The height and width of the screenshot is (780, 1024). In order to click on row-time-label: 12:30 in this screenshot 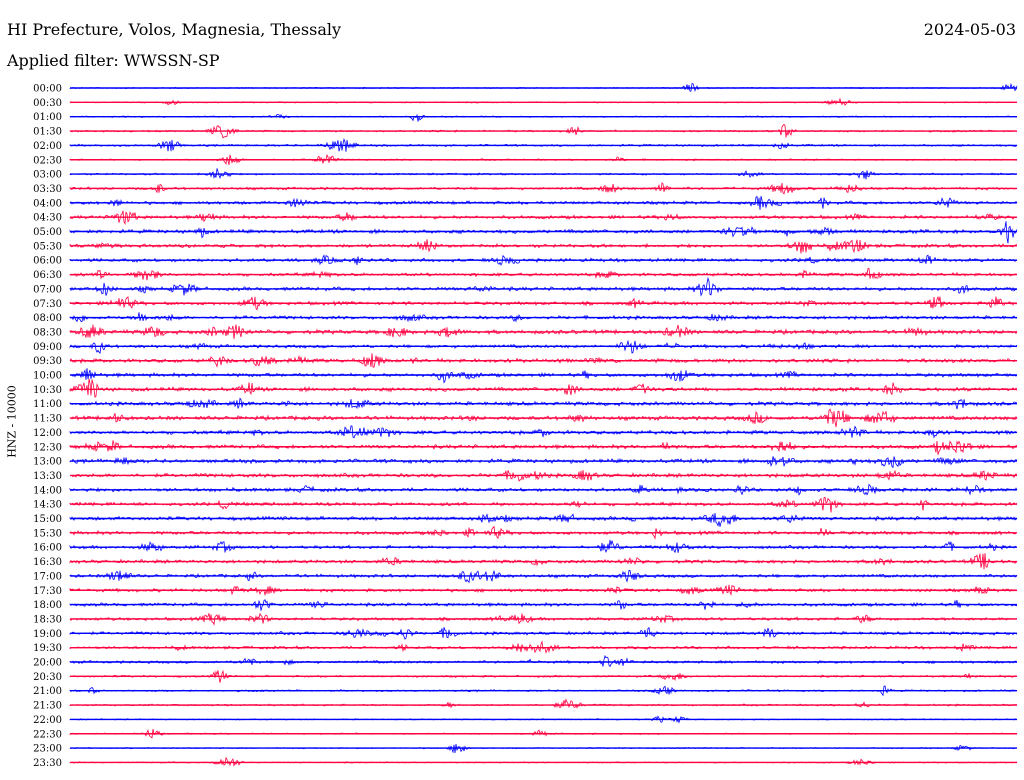, I will do `click(47, 447)`.